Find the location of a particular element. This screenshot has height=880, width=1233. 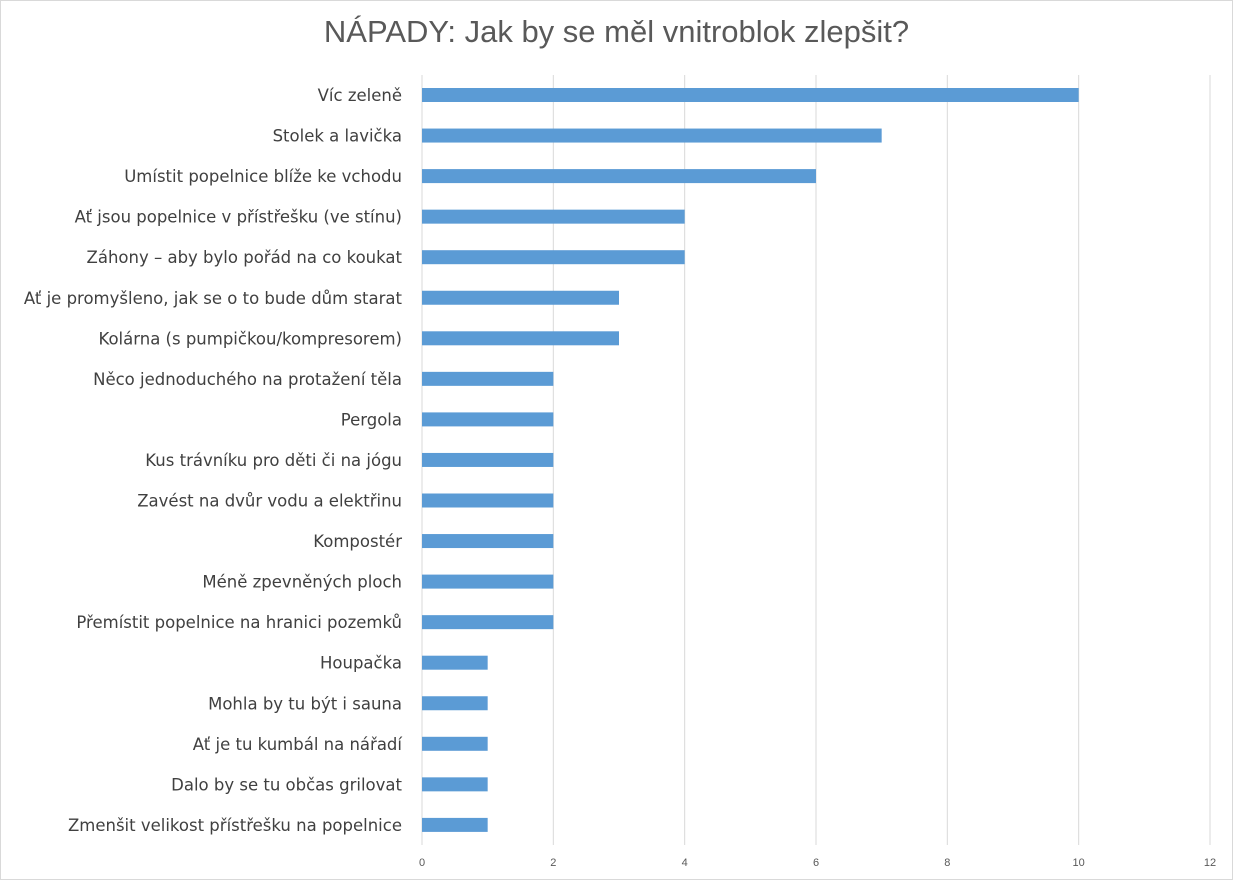

x-tick-label: 8 is located at coordinates (947, 863).